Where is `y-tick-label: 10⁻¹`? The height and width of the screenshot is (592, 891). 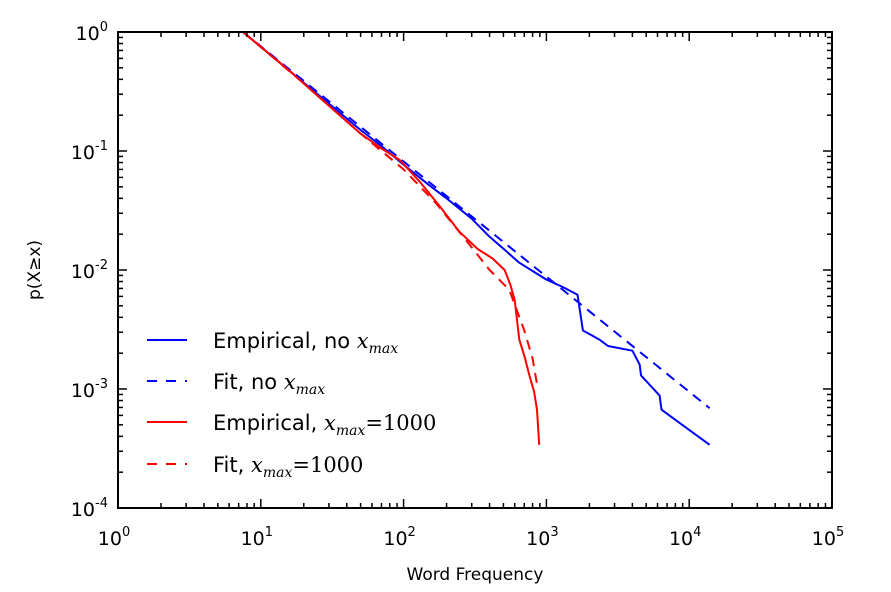
y-tick-label: 10⁻¹ is located at coordinates (89, 151).